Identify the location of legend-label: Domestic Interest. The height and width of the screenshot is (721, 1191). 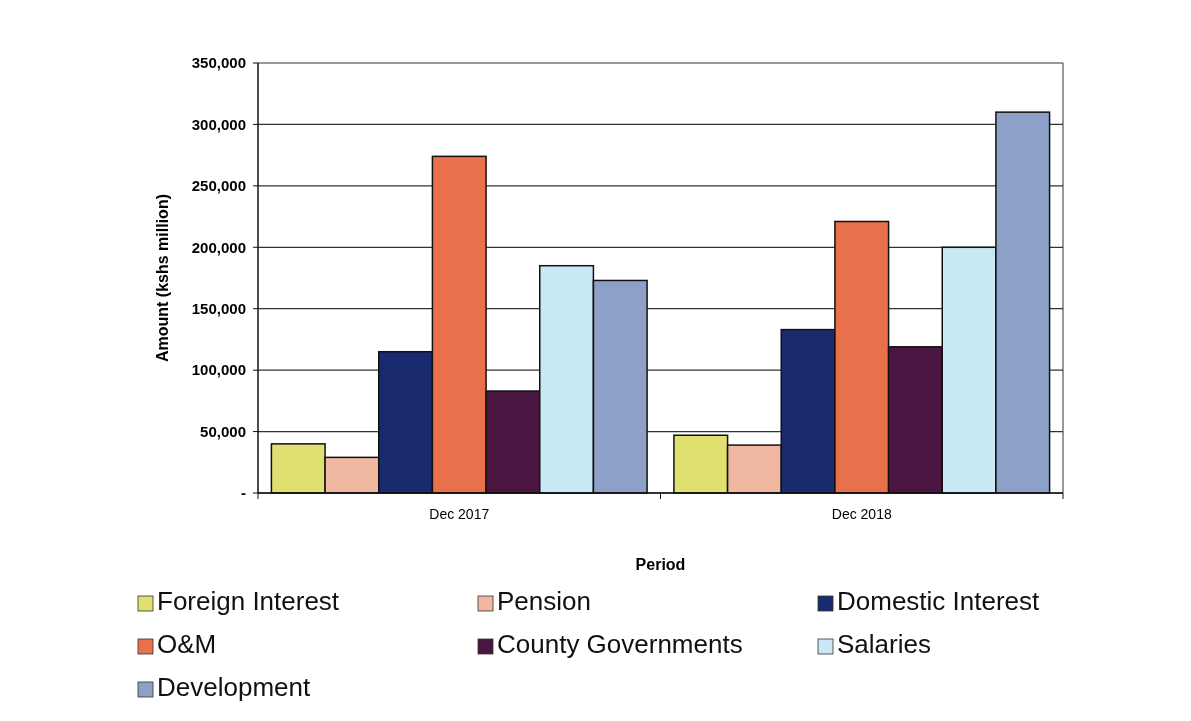
(939, 601).